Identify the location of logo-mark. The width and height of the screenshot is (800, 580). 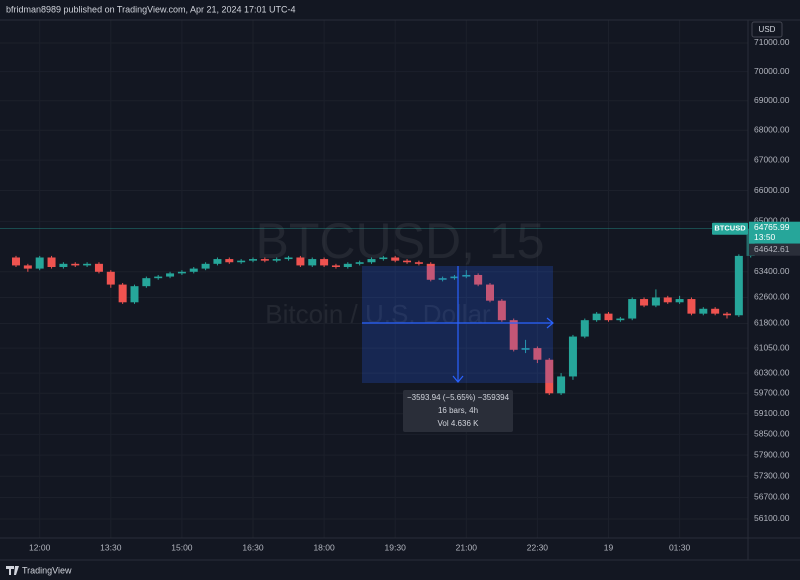
(12, 570).